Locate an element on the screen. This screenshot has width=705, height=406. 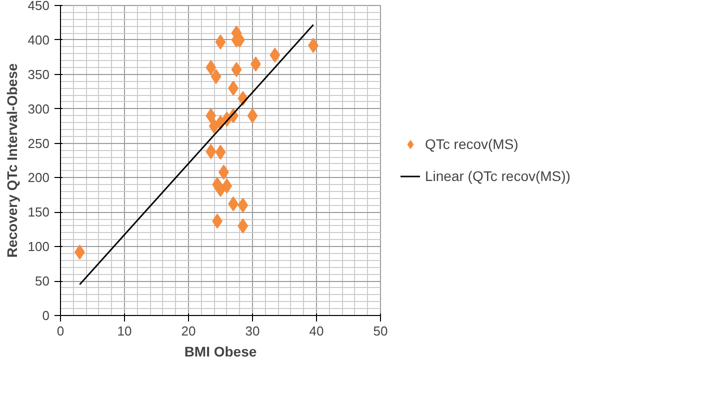
x-tick-label: 10 is located at coordinates (124, 331).